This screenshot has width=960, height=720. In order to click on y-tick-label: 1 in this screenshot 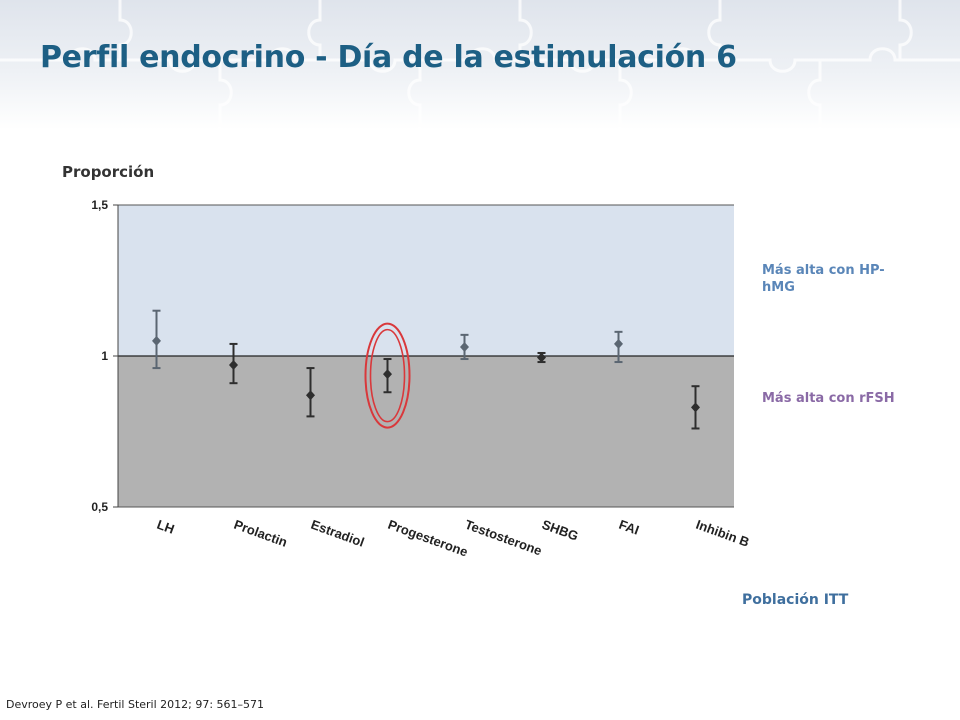, I will do `click(104, 356)`.